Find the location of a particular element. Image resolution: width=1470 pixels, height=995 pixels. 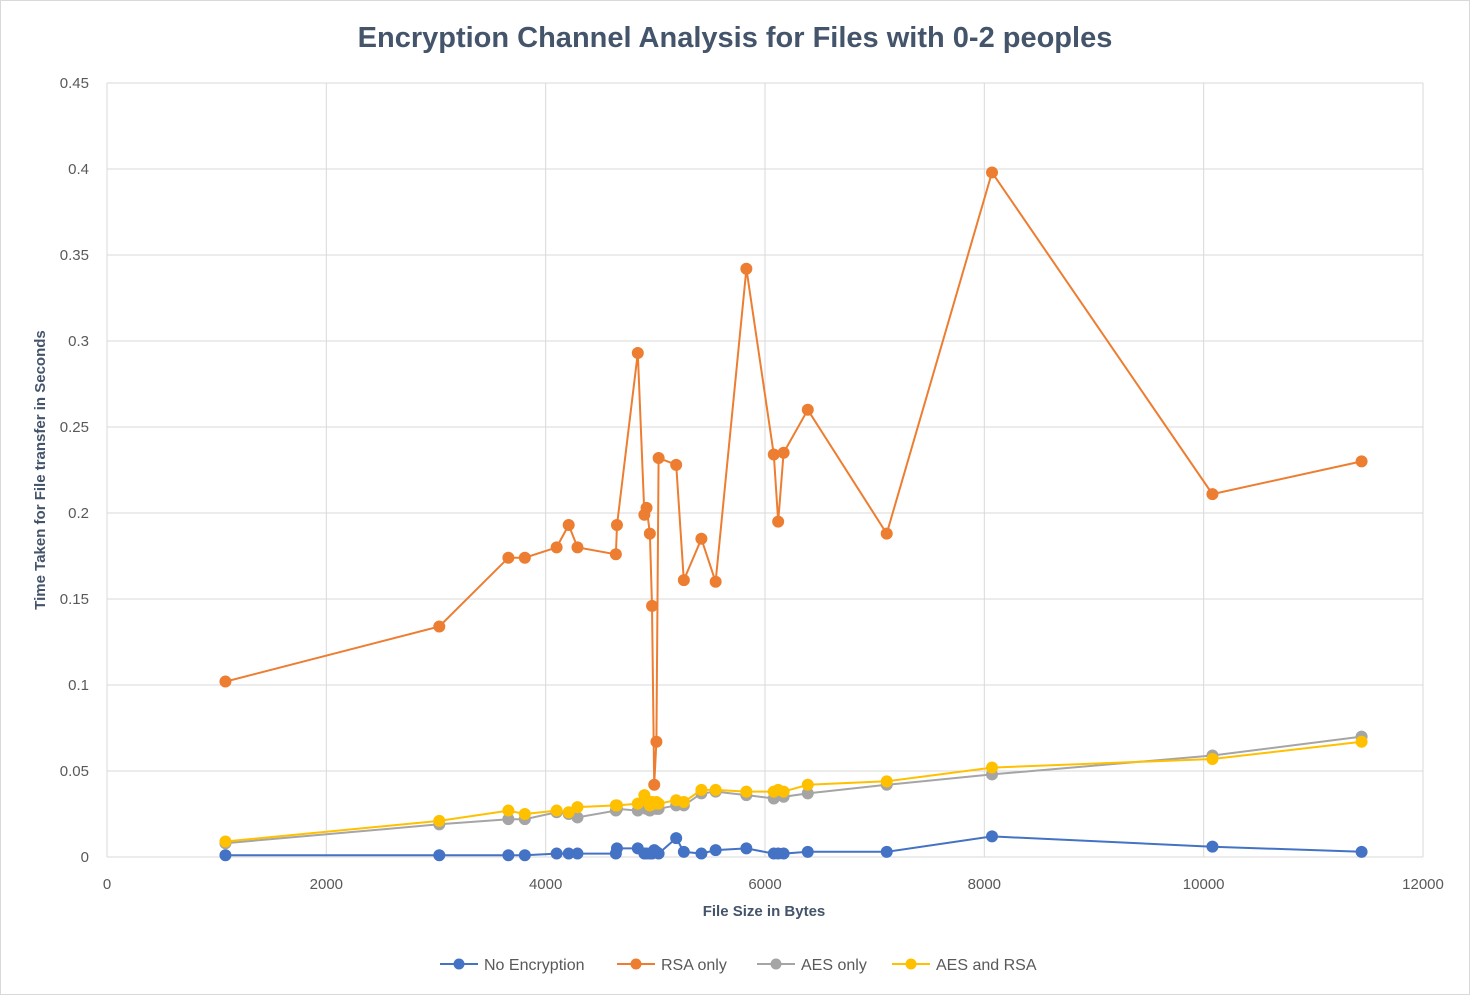

y-tick-label: 0.1 is located at coordinates (78, 685).